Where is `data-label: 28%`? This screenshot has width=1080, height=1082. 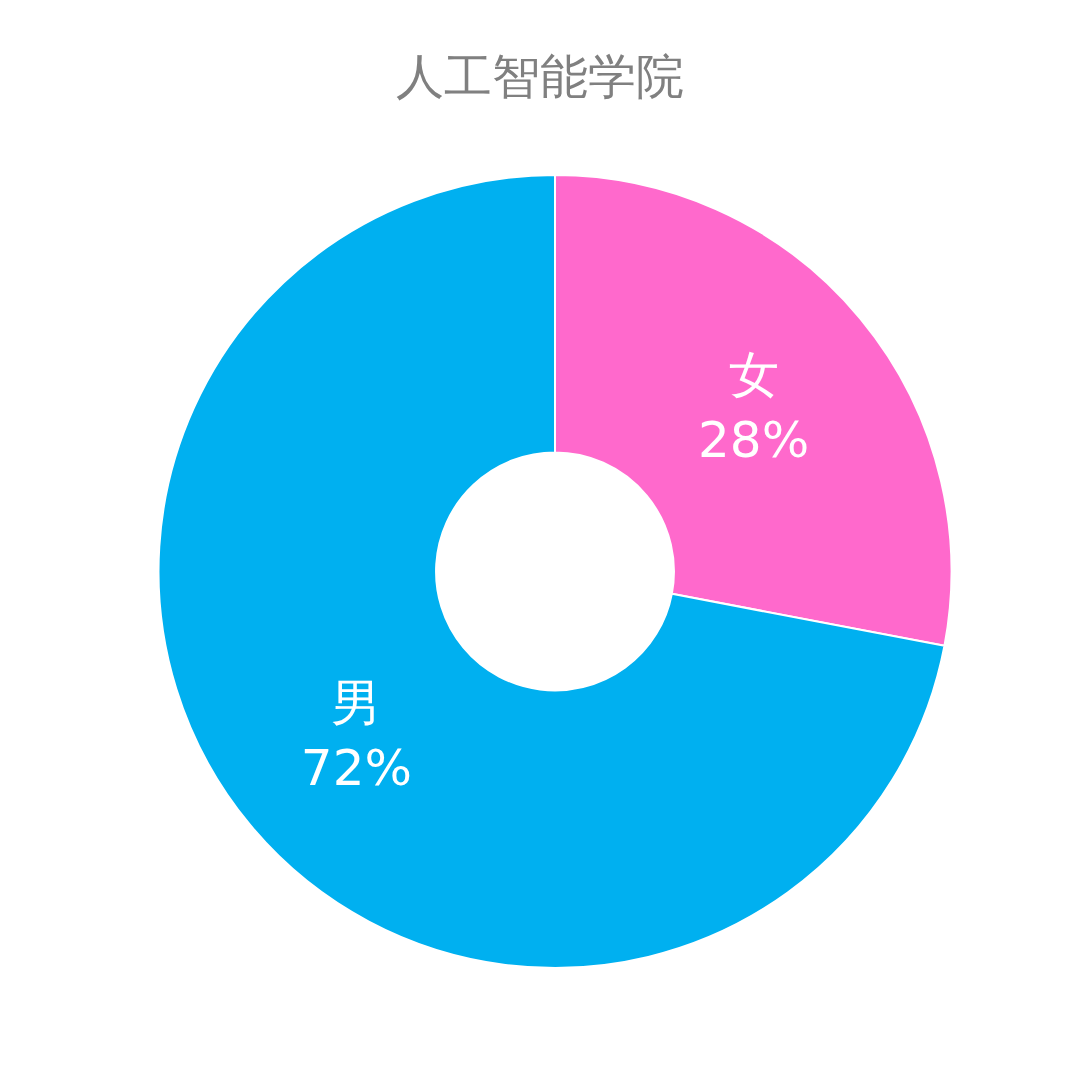
data-label: 28% is located at coordinates (754, 439).